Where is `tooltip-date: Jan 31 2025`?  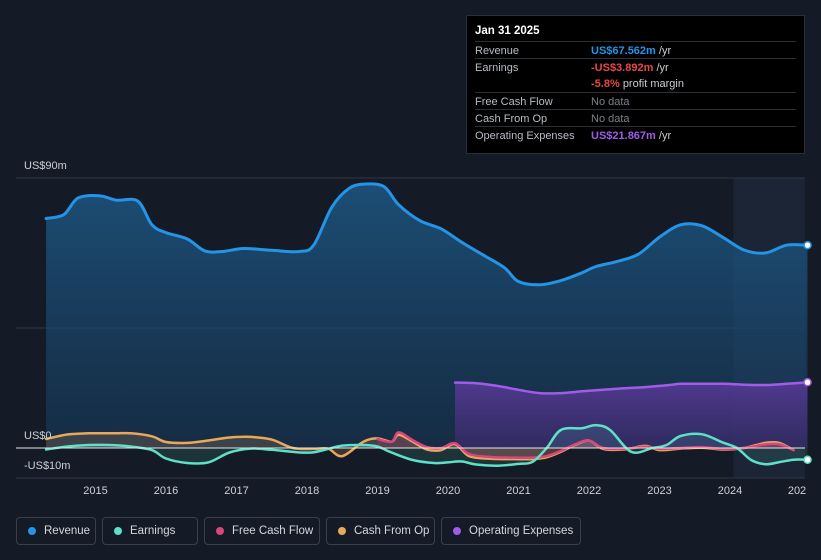
tooltip-date: Jan 31 2025 is located at coordinates (507, 31).